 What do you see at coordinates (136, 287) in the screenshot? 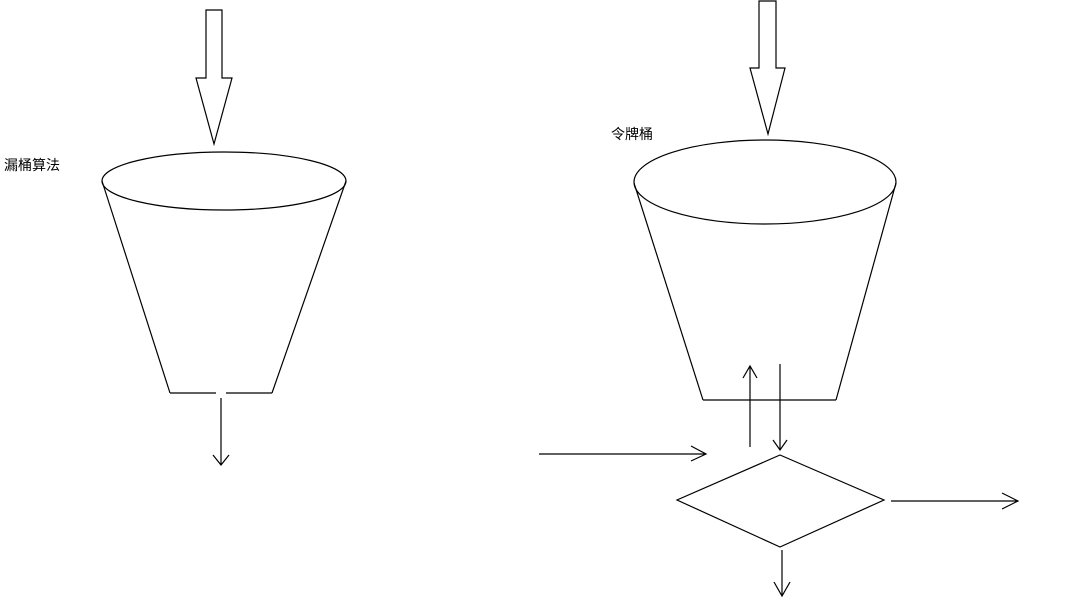
I see `leaky-bucket-left-side` at bounding box center [136, 287].